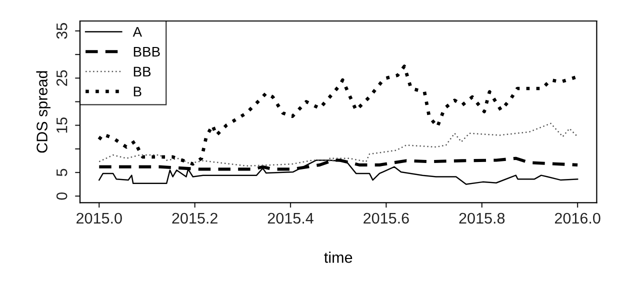 This screenshot has height=282, width=618. What do you see at coordinates (482, 218) in the screenshot?
I see `x-tick-label: 2015.8` at bounding box center [482, 218].